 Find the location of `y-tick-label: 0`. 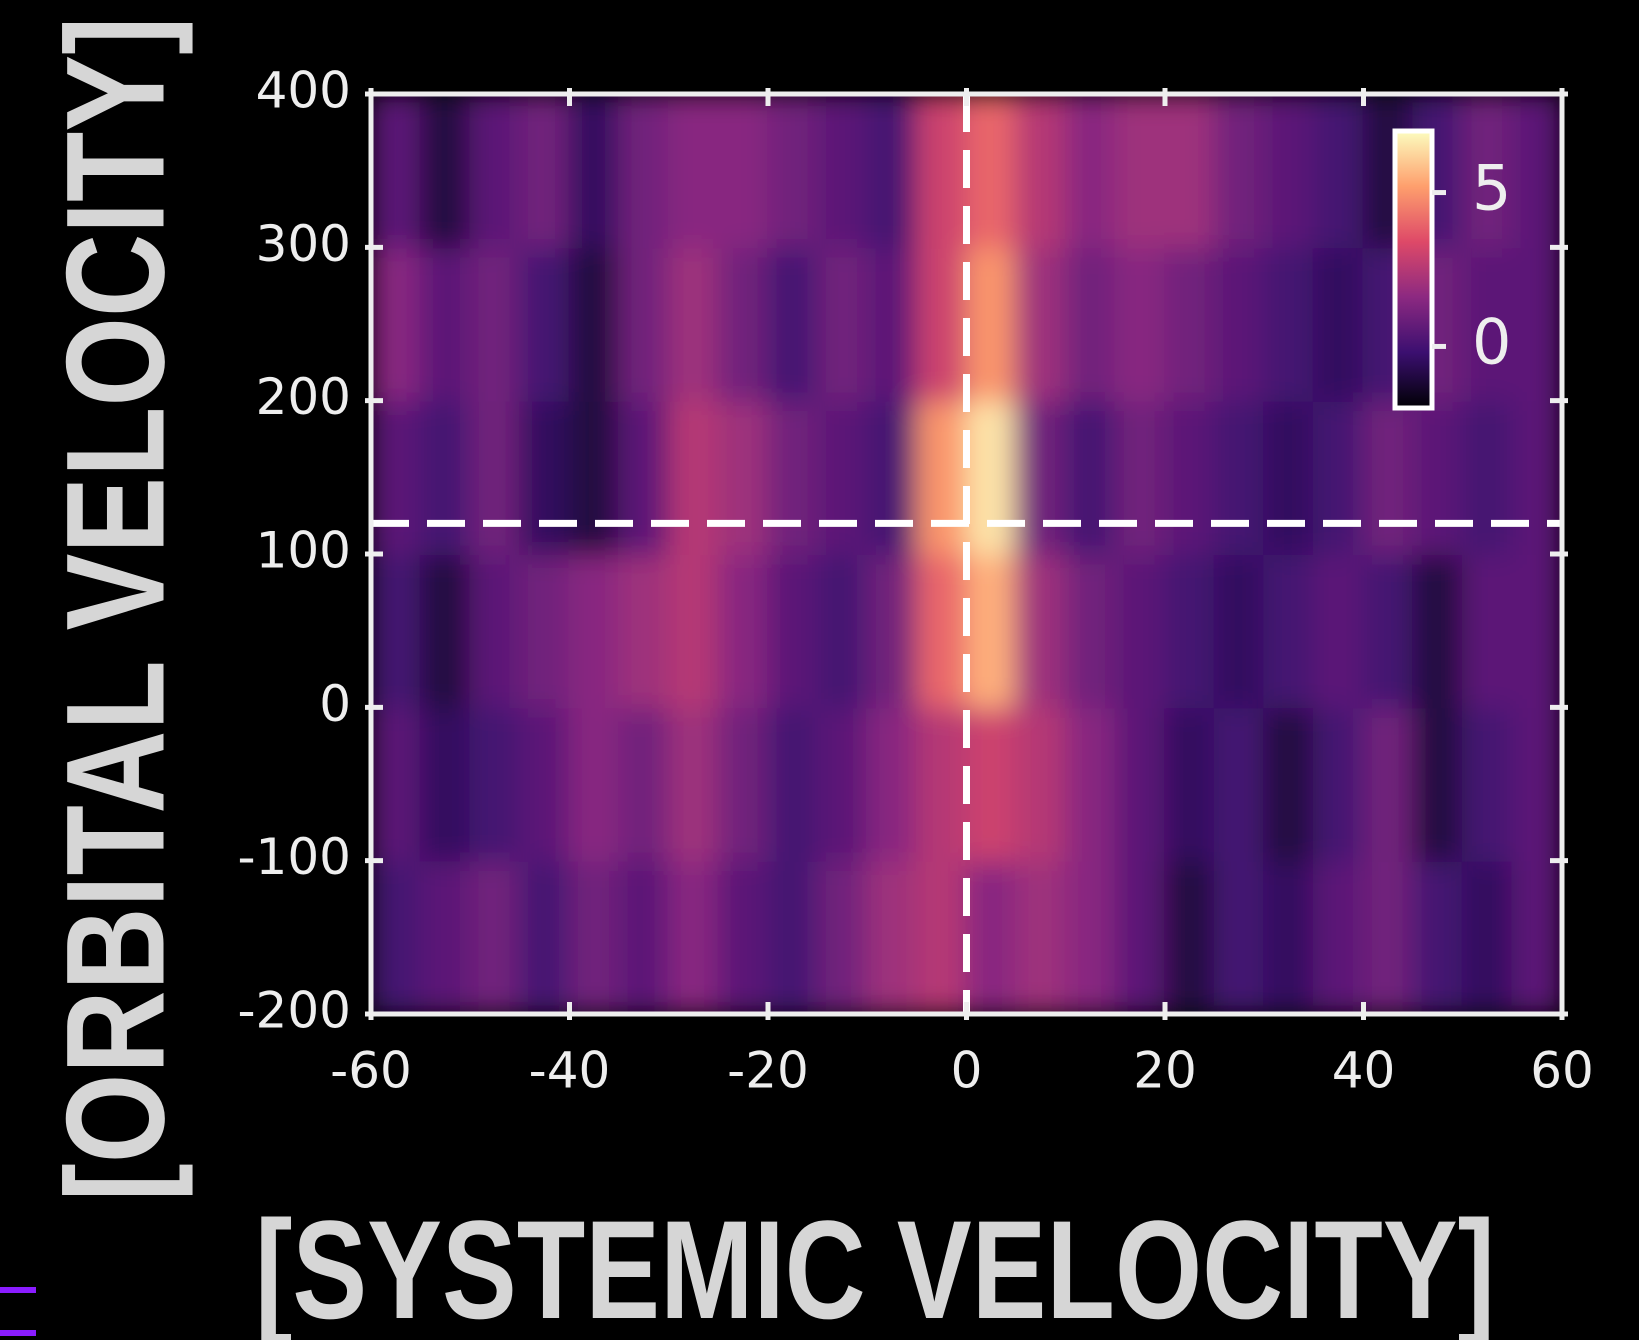

y-tick-label: 0 is located at coordinates (335, 704).